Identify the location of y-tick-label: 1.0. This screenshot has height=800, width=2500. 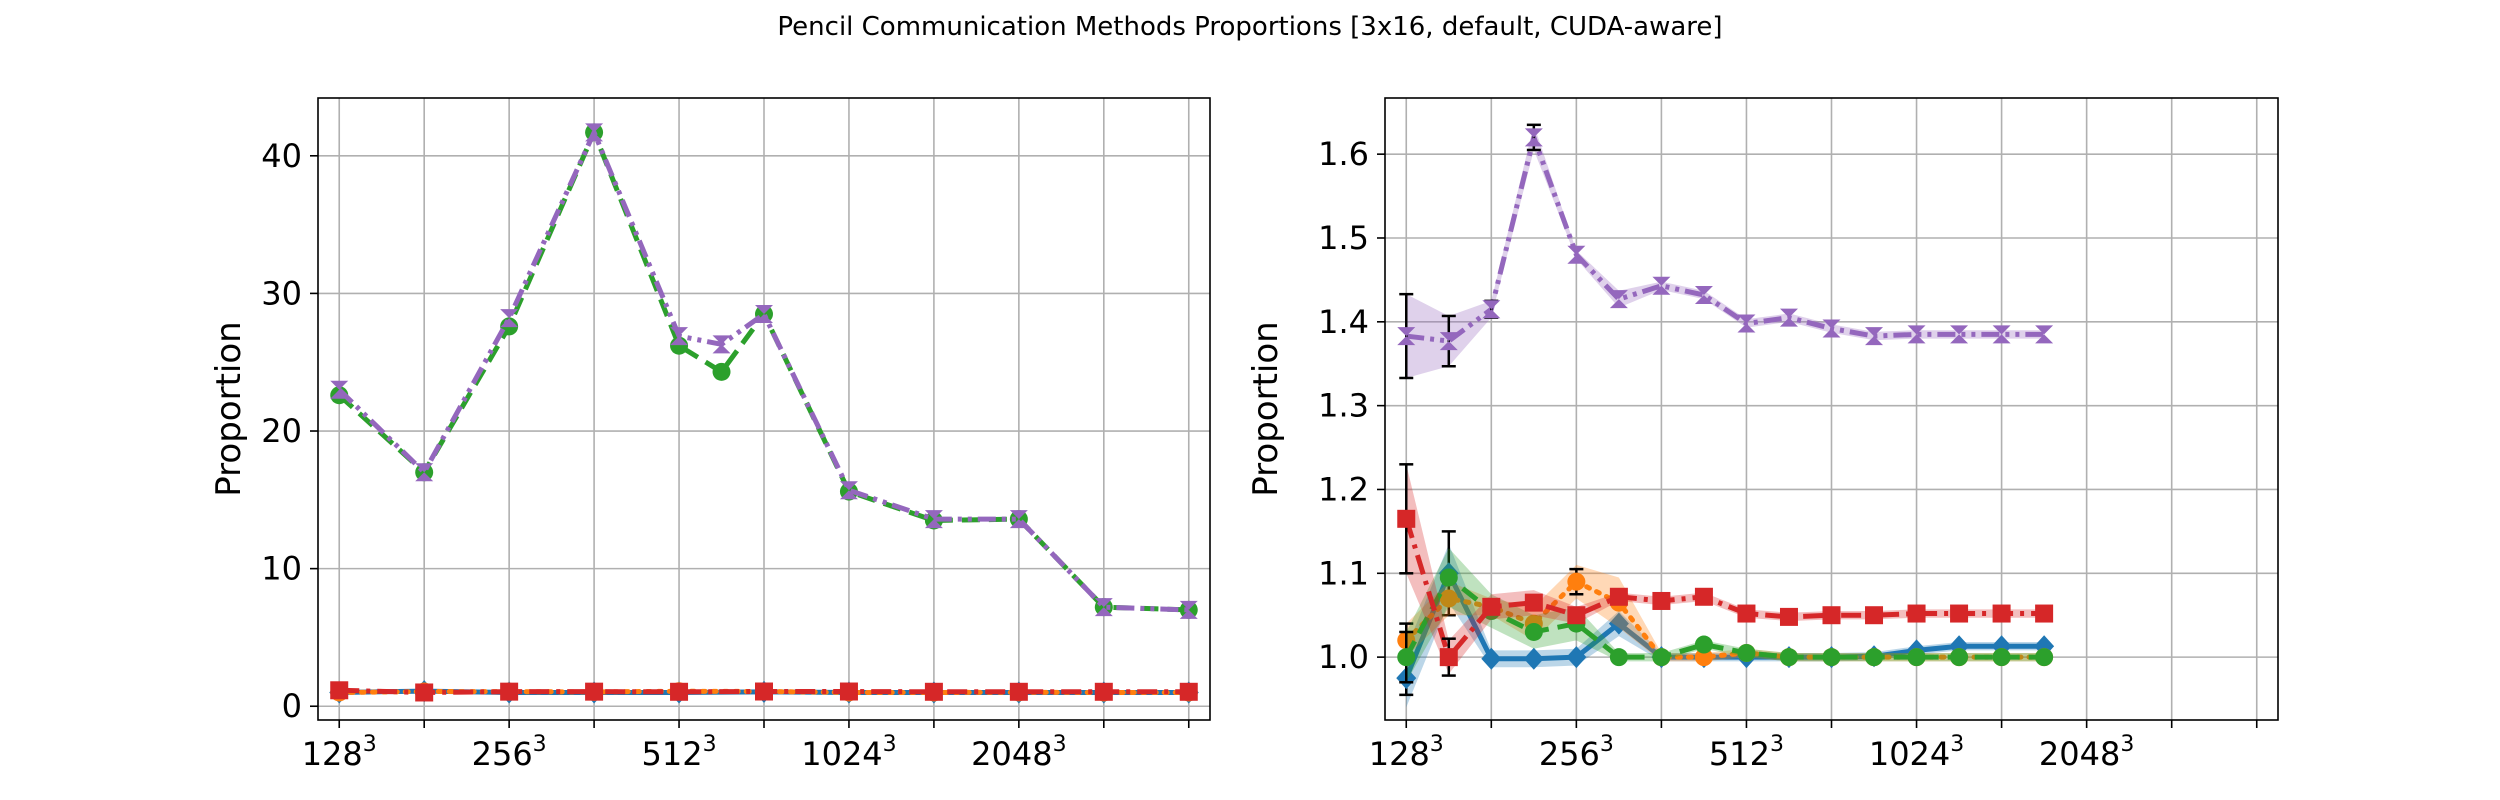
(1343, 657).